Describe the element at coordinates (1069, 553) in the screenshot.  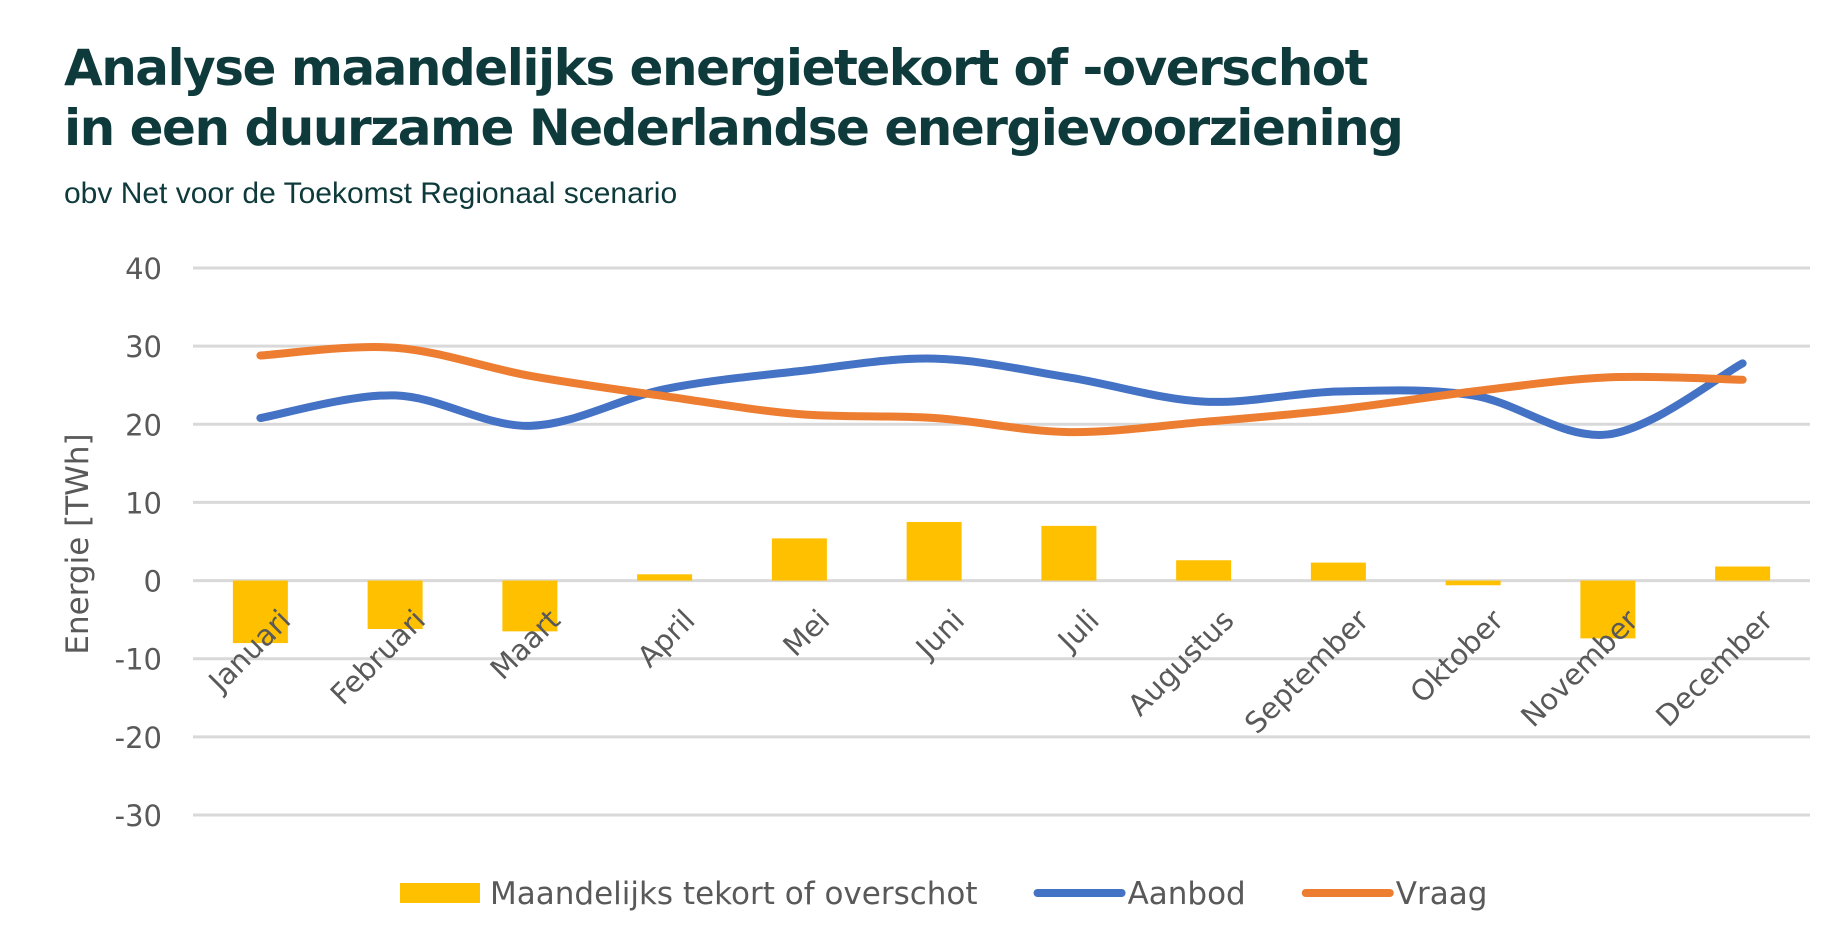
I see `bar-juli` at that location.